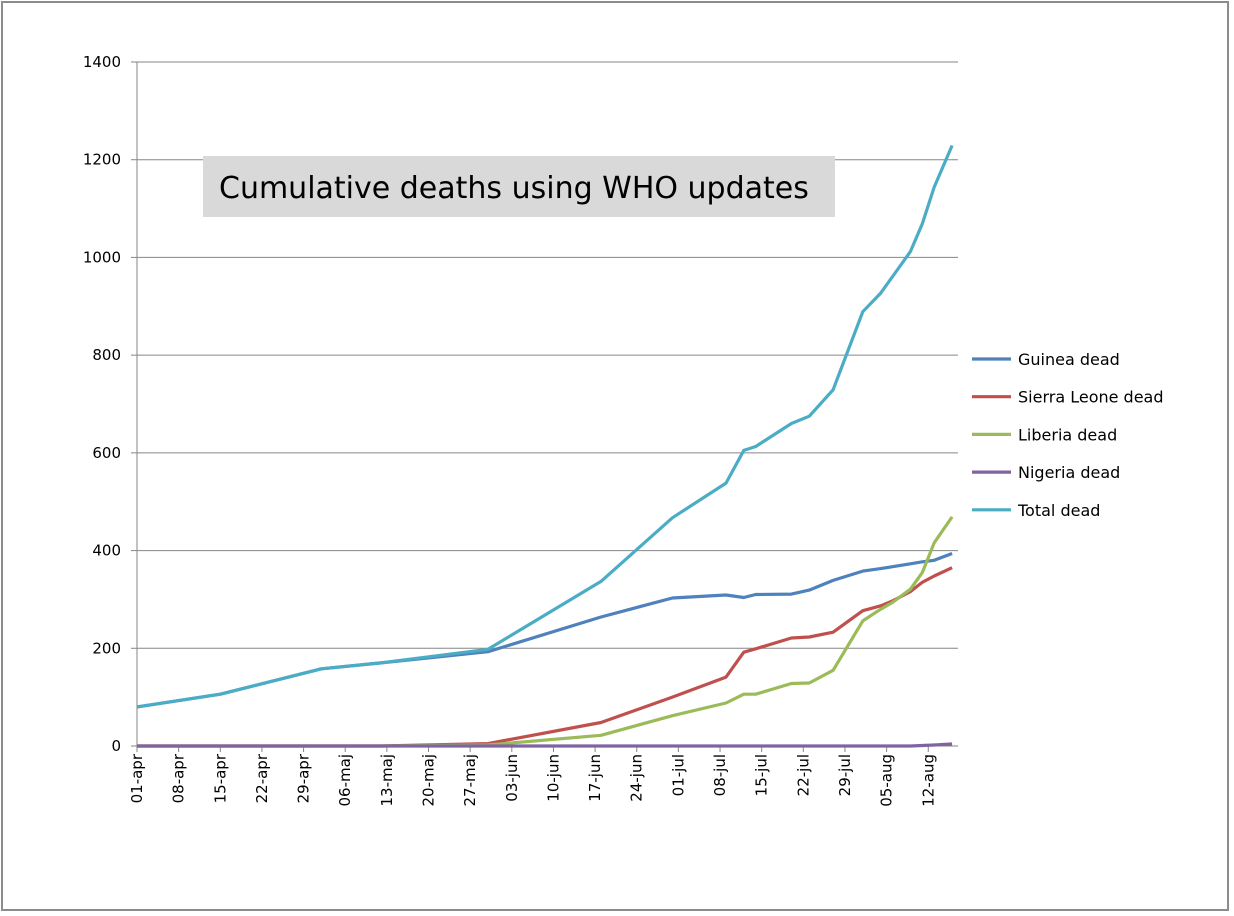 Image resolution: width=1234 pixels, height=916 pixels. Describe the element at coordinates (1069, 359) in the screenshot. I see `legend-label: Guinea dead` at that location.